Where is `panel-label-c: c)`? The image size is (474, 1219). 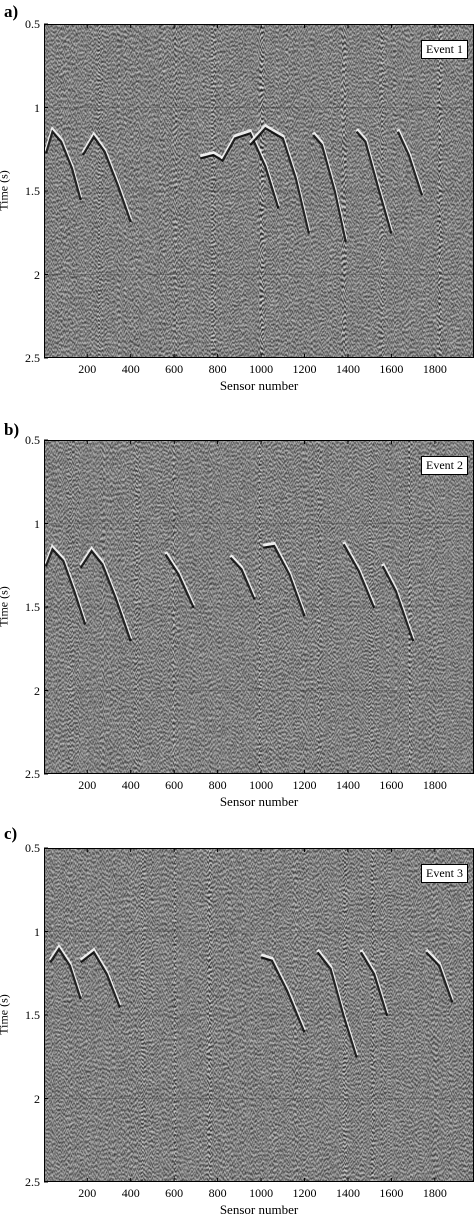 panel-label-c: c) is located at coordinates (11, 833).